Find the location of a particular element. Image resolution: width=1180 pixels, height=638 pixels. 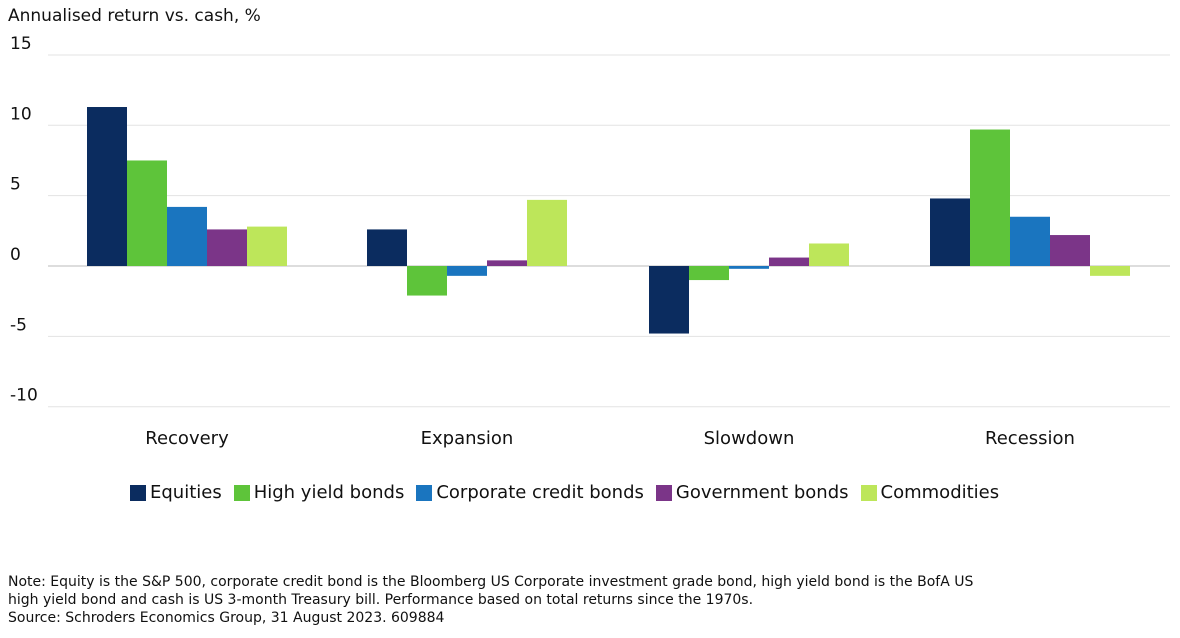

y-tick-label: 5 is located at coordinates (15, 185).